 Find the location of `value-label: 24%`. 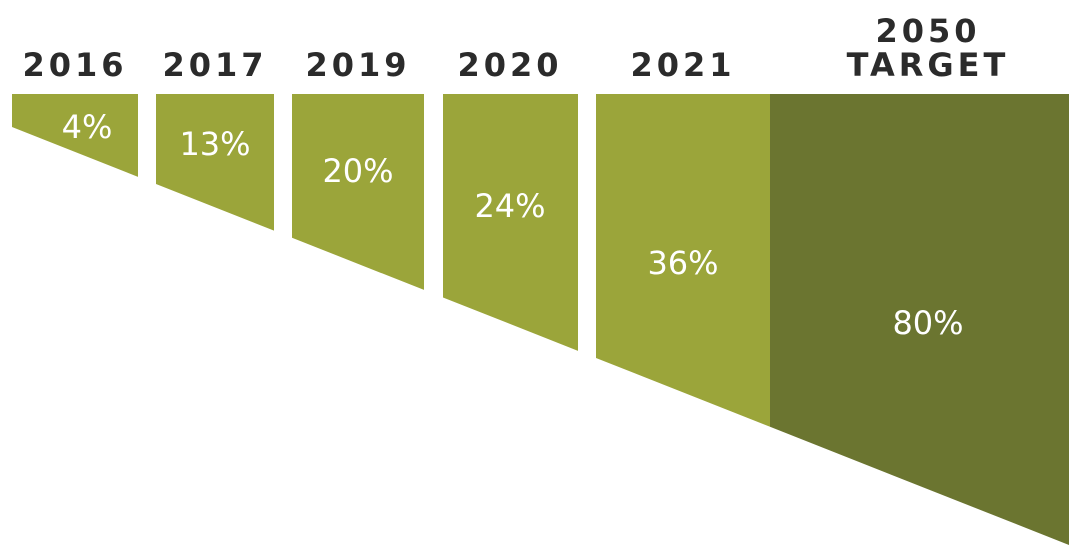

value-label: 24% is located at coordinates (509, 206).